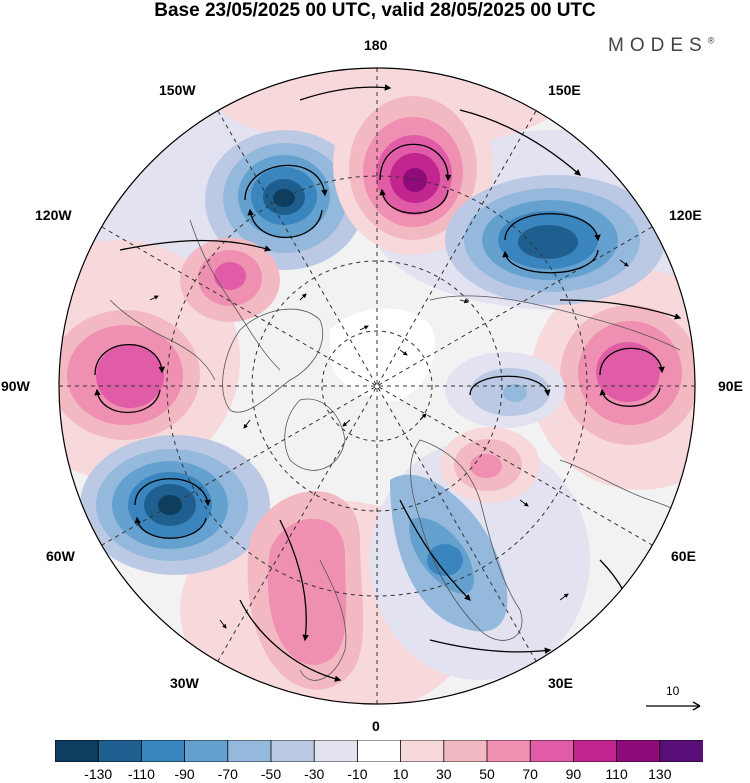 Image resolution: width=750 pixels, height=783 pixels. I want to click on reference-vector-arrow, so click(673, 706).